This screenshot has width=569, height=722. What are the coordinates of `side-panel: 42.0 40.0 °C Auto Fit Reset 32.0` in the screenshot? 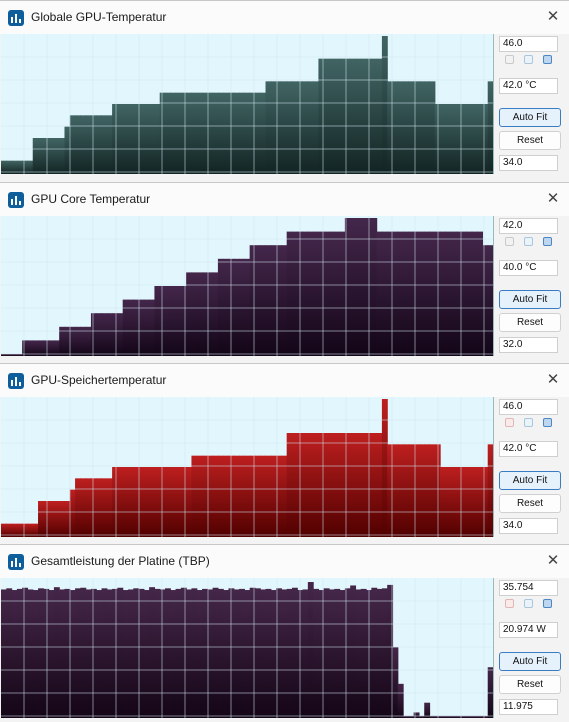 It's located at (533, 286).